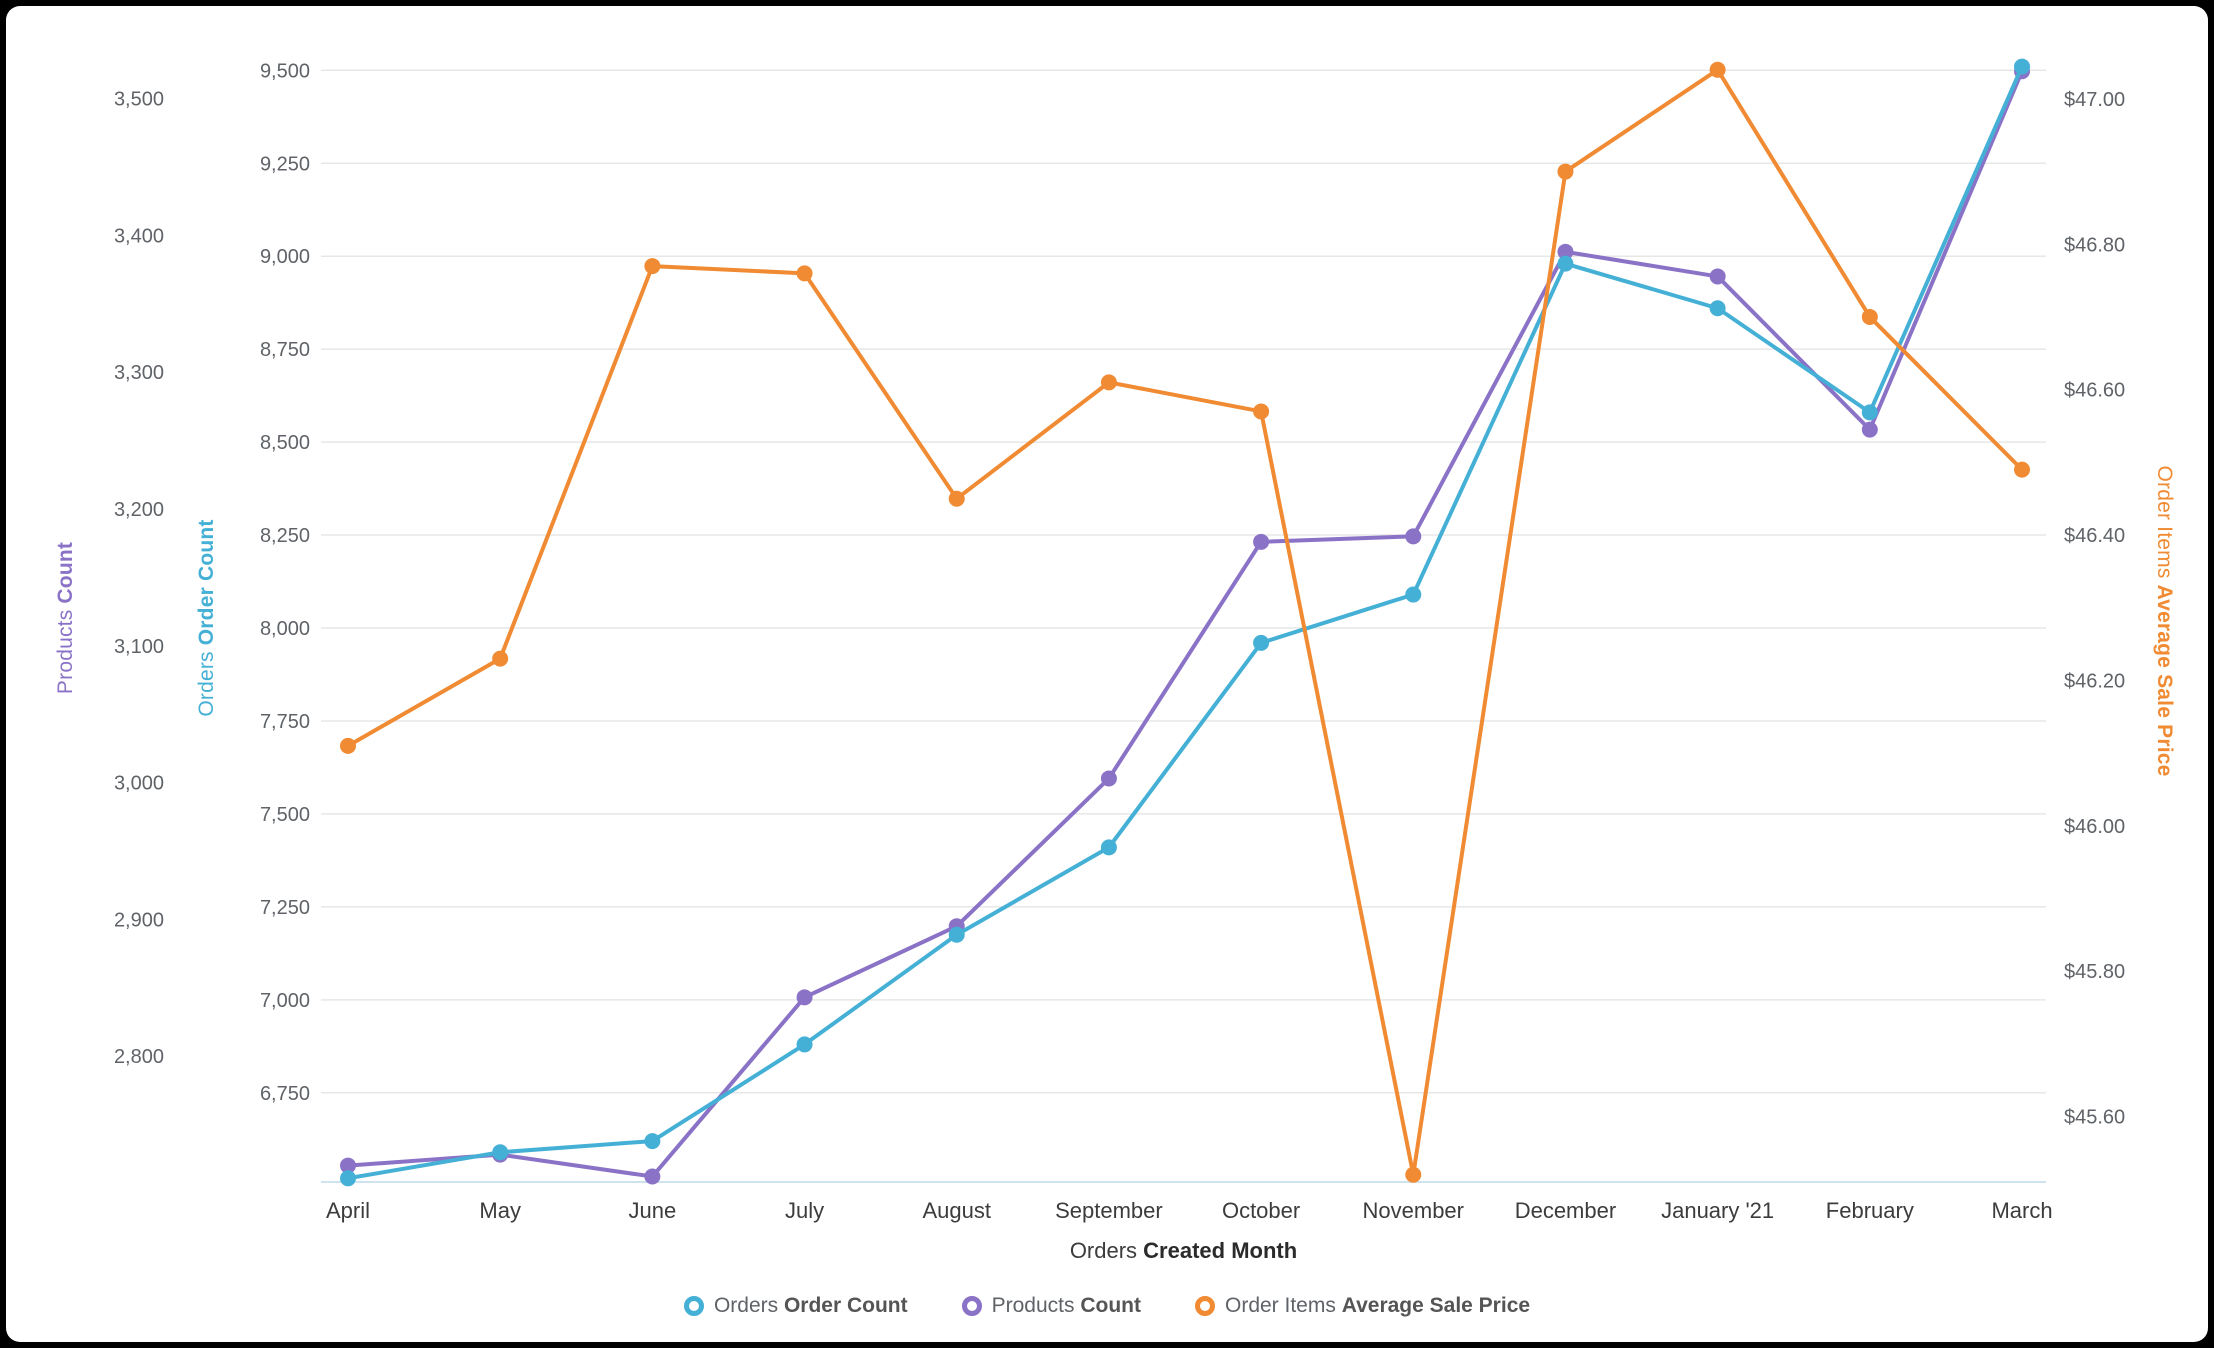  Describe the element at coordinates (285, 536) in the screenshot. I see `orders-axis-tick-label: 8,250` at that location.